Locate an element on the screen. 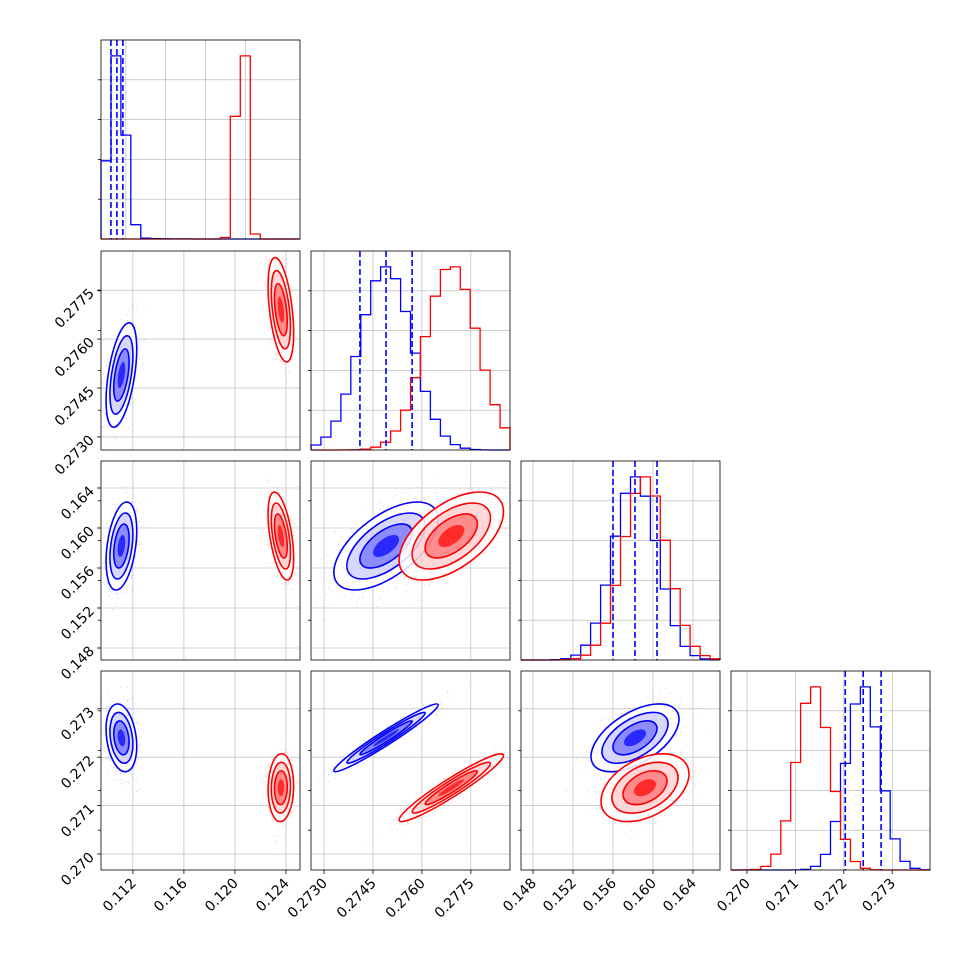  x-tick-label: 0.152 is located at coordinates (560, 896).